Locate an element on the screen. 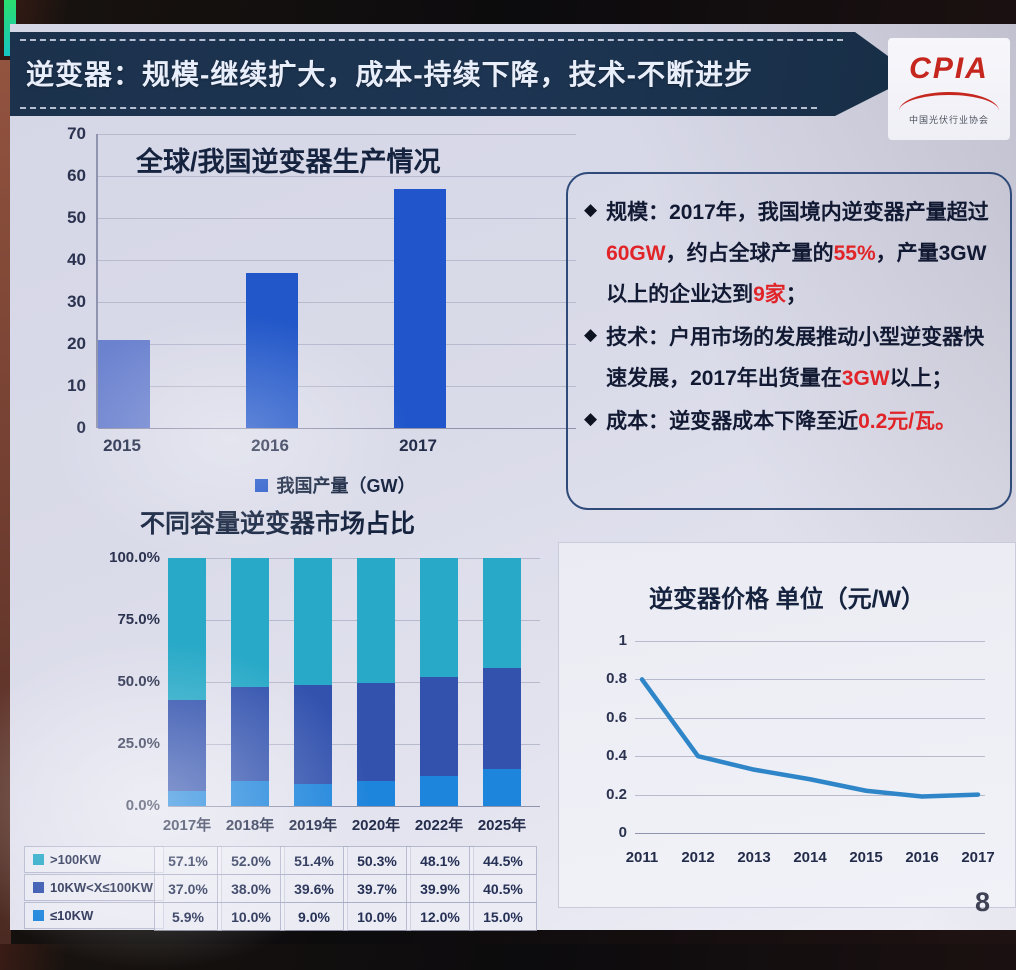 The width and height of the screenshot is (1016, 970). table-value-cell: 9.0% is located at coordinates (314, 916).